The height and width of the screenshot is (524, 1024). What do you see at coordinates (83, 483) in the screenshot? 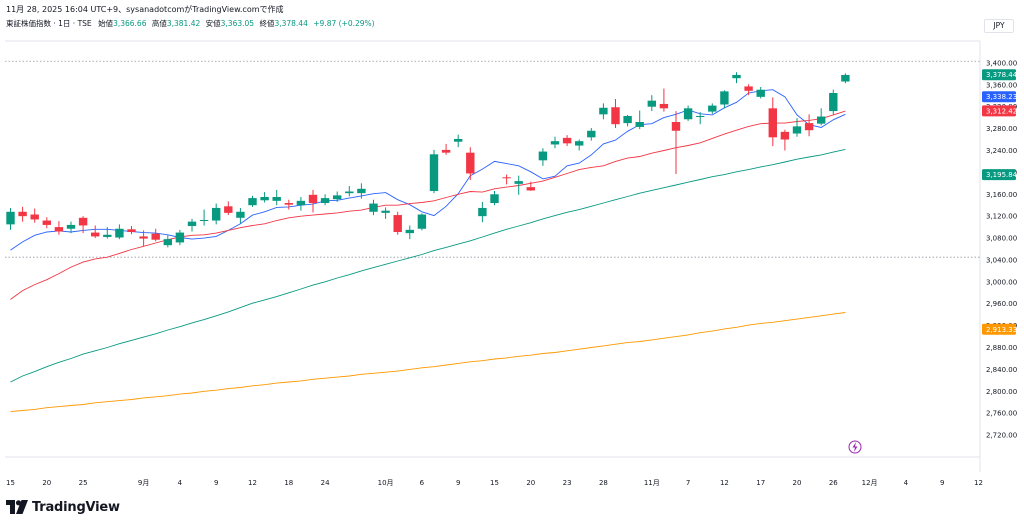
I see `x-tick-label: 25` at bounding box center [83, 483].